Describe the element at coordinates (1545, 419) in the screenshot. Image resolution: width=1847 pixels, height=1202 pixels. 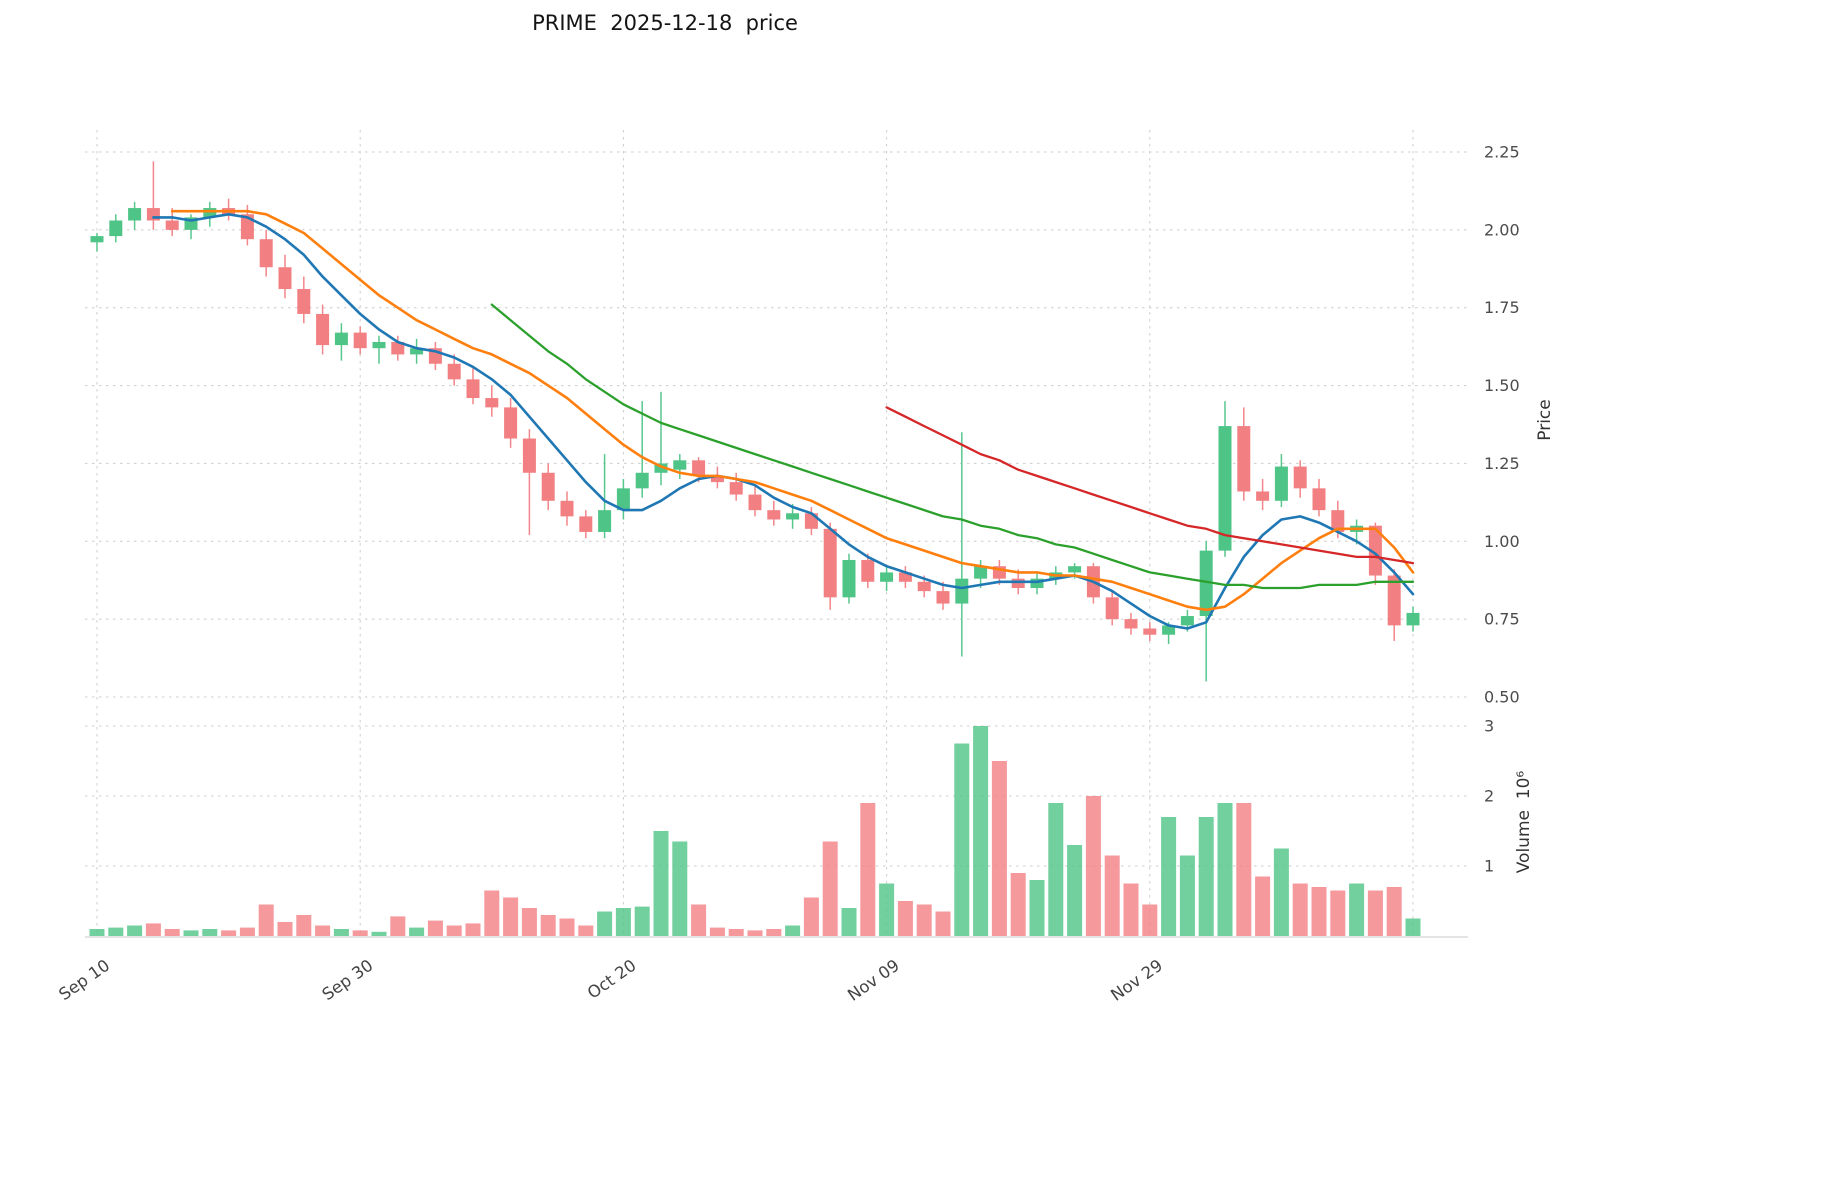
I see `price-axis-label: Price` at that location.